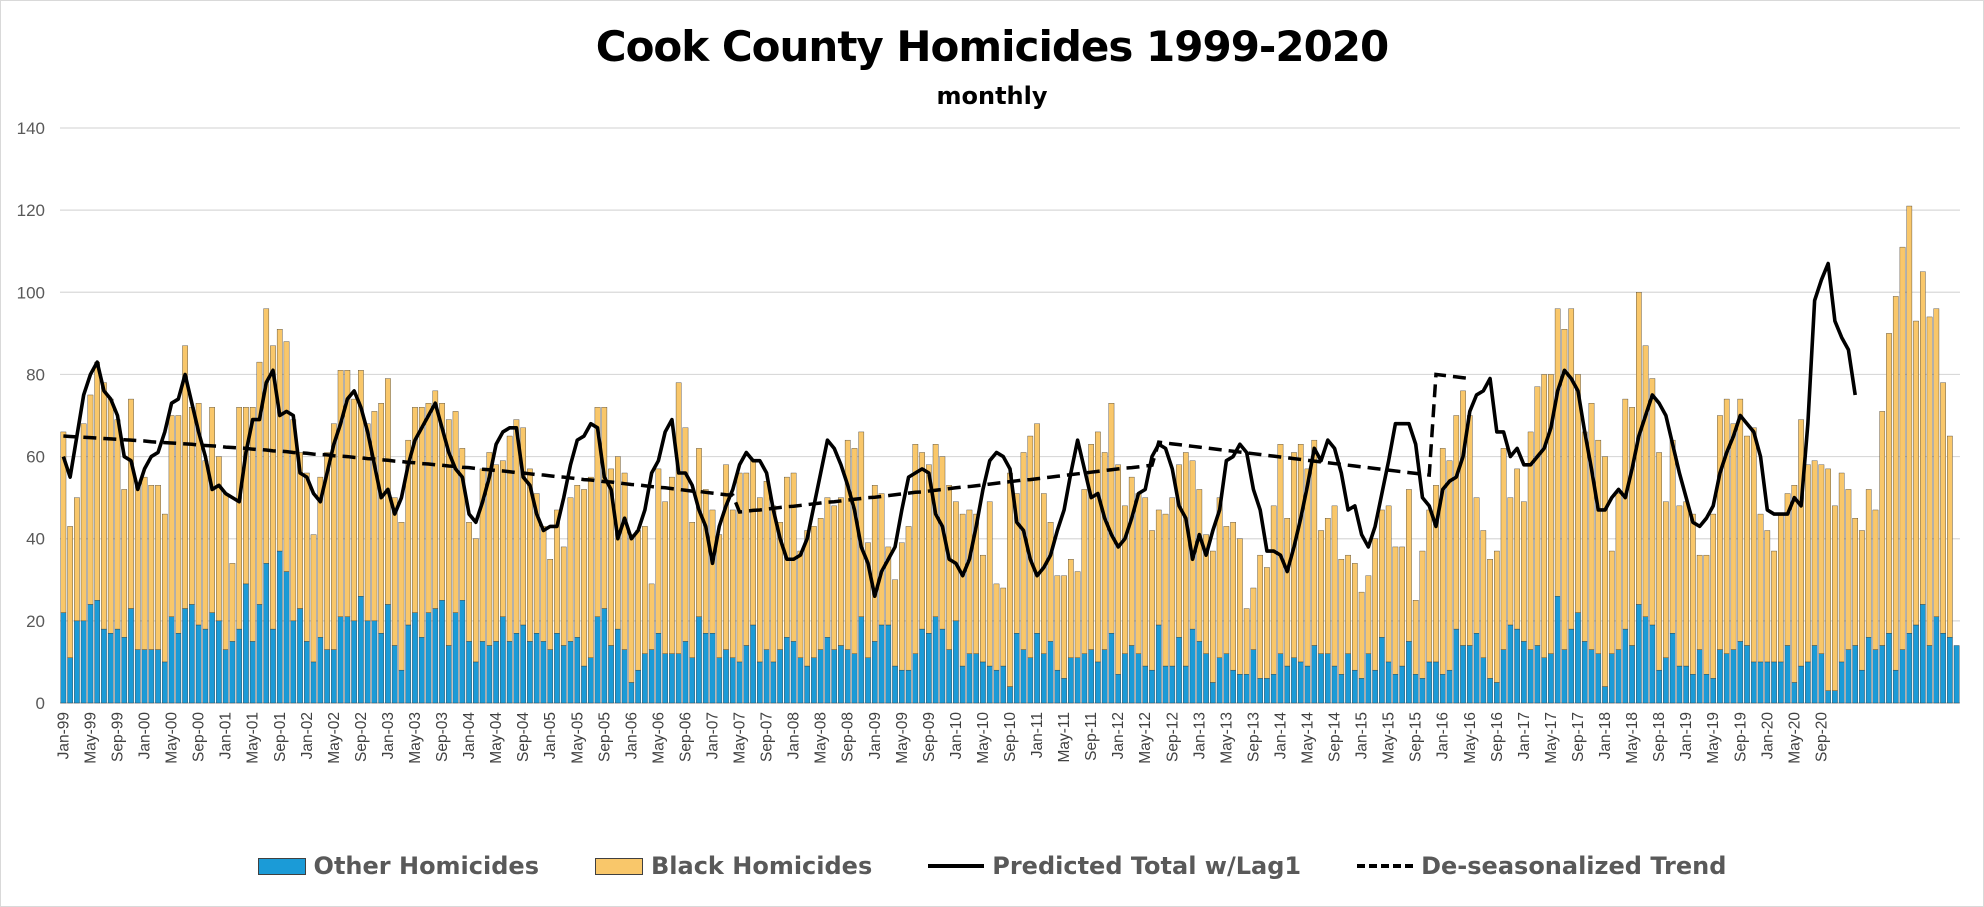  I want to click on y-tick-label: 60, so click(35, 457).